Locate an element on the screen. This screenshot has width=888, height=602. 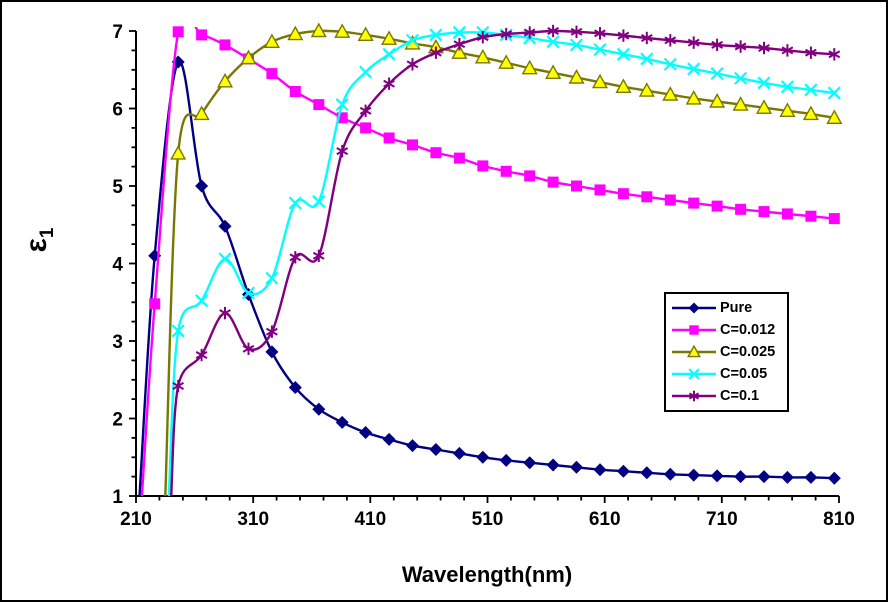
legend-label: Pure is located at coordinates (736, 308).